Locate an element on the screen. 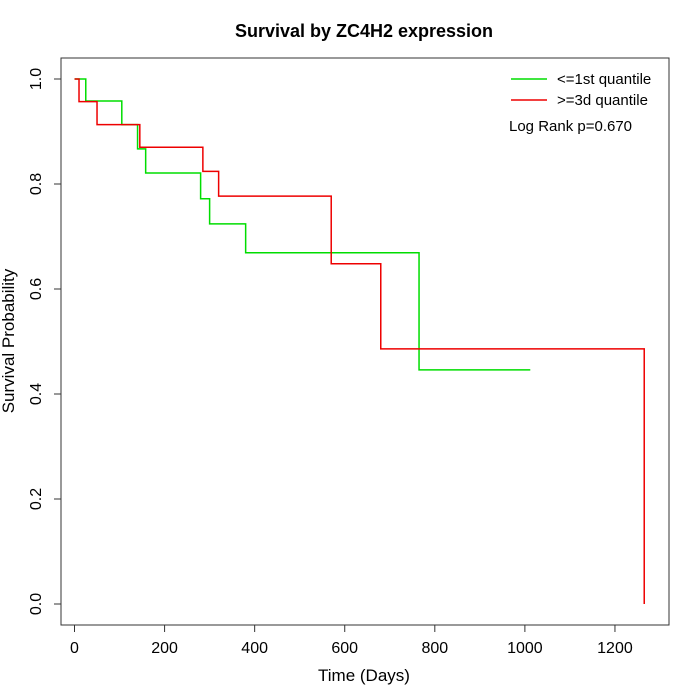  legend-label-2: >=3d quantile is located at coordinates (602, 100).